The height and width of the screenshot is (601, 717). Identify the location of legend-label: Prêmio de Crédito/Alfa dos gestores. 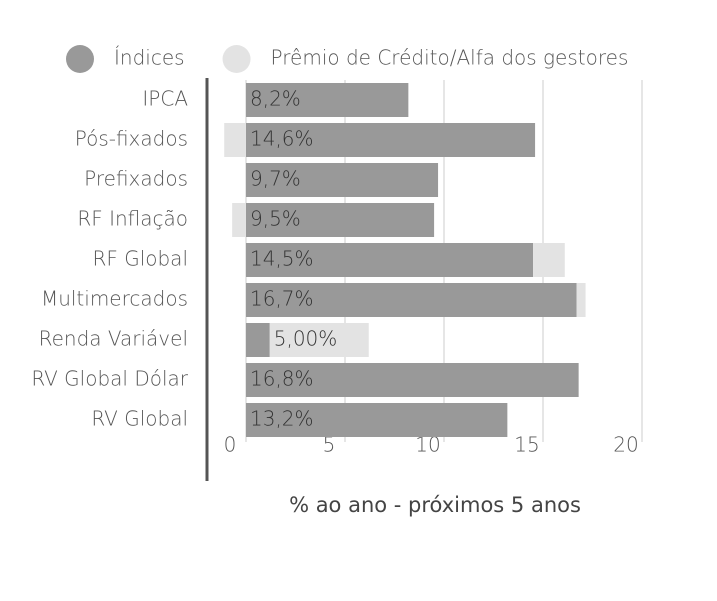
(450, 58).